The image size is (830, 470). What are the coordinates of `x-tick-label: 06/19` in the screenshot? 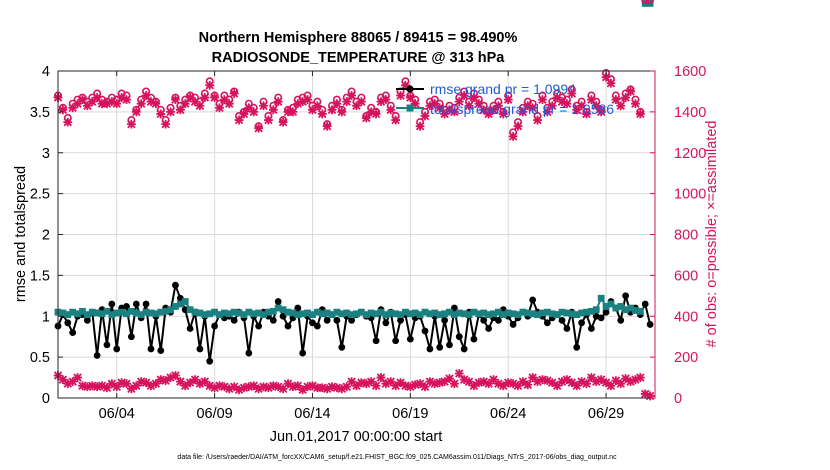 It's located at (410, 414).